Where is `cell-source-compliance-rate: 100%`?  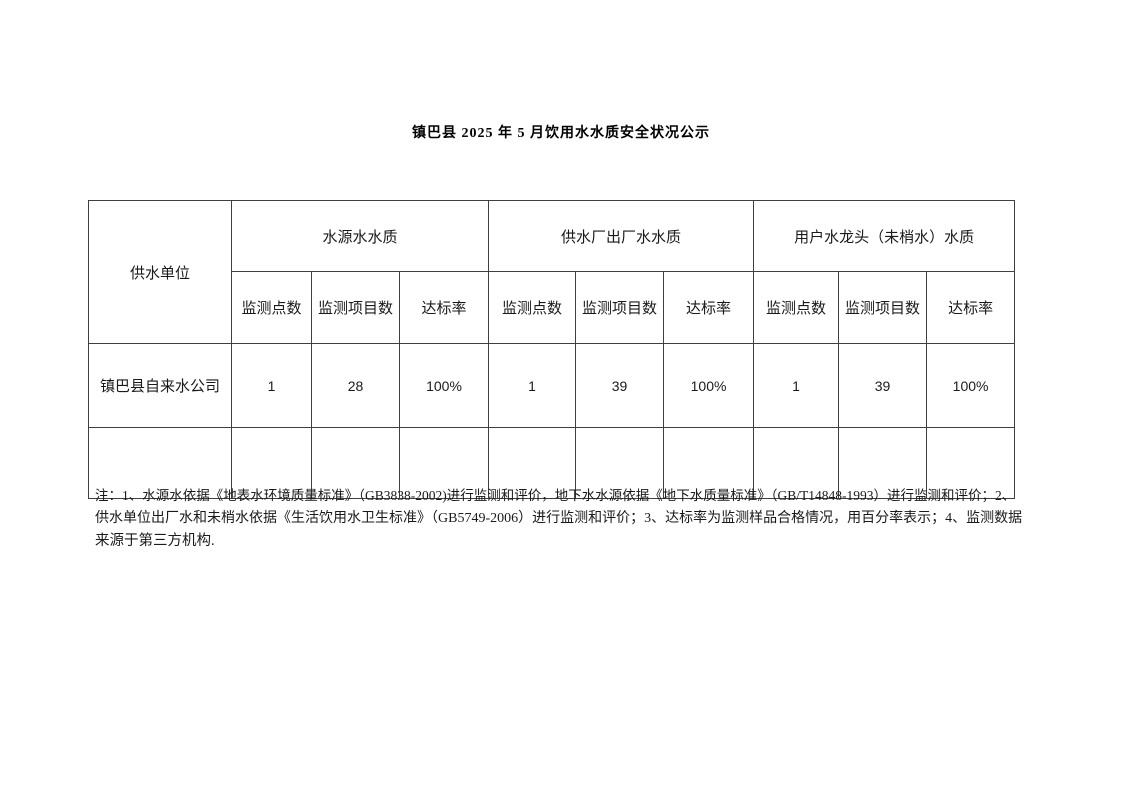
cell-source-compliance-rate: 100% is located at coordinates (444, 385).